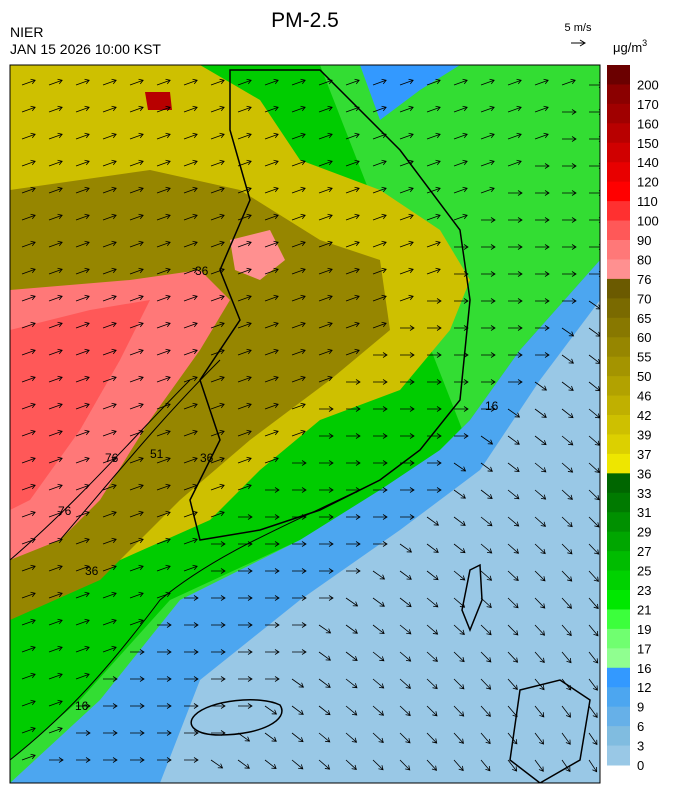  Describe the element at coordinates (648, 123) in the screenshot. I see `colorbar-label: 160` at that location.